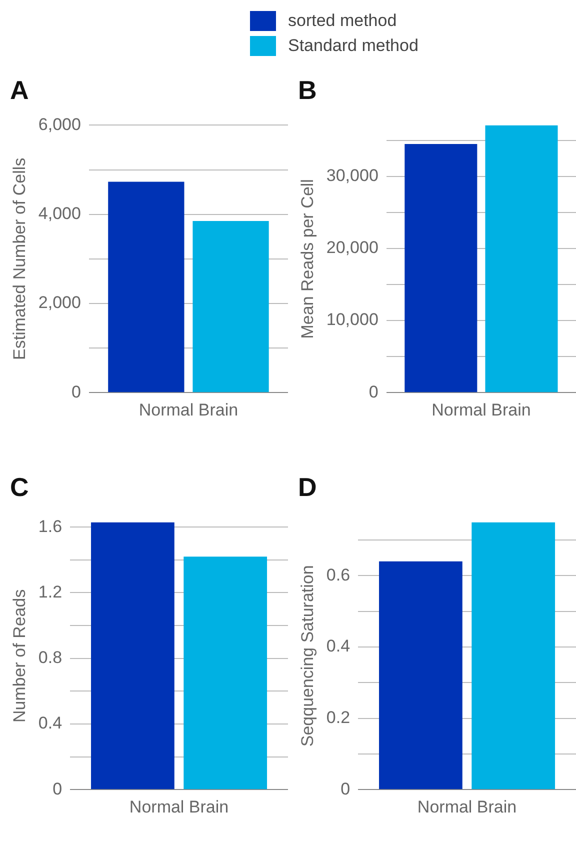  What do you see at coordinates (59, 214) in the screenshot?
I see `y-tick-label: 4,000` at bounding box center [59, 214].